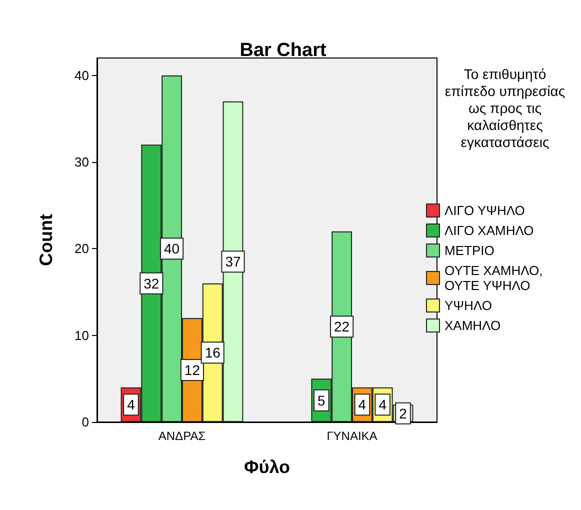 This screenshot has width=581, height=510. What do you see at coordinates (233, 262) in the screenshot?
I see `data-label: 37` at bounding box center [233, 262].